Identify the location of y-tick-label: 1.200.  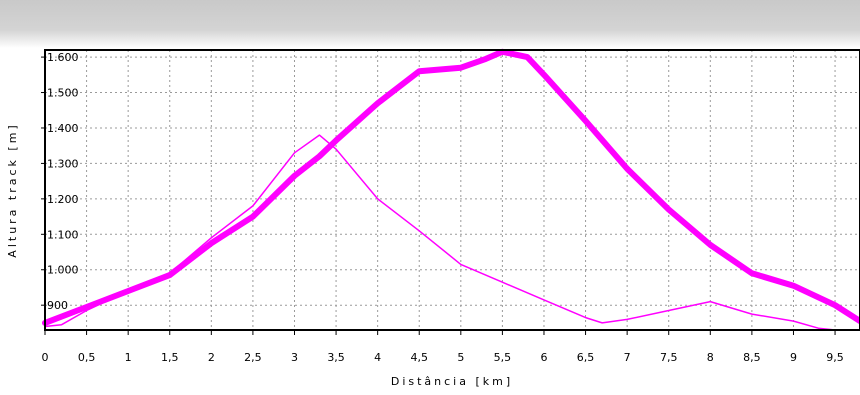
(63, 199).